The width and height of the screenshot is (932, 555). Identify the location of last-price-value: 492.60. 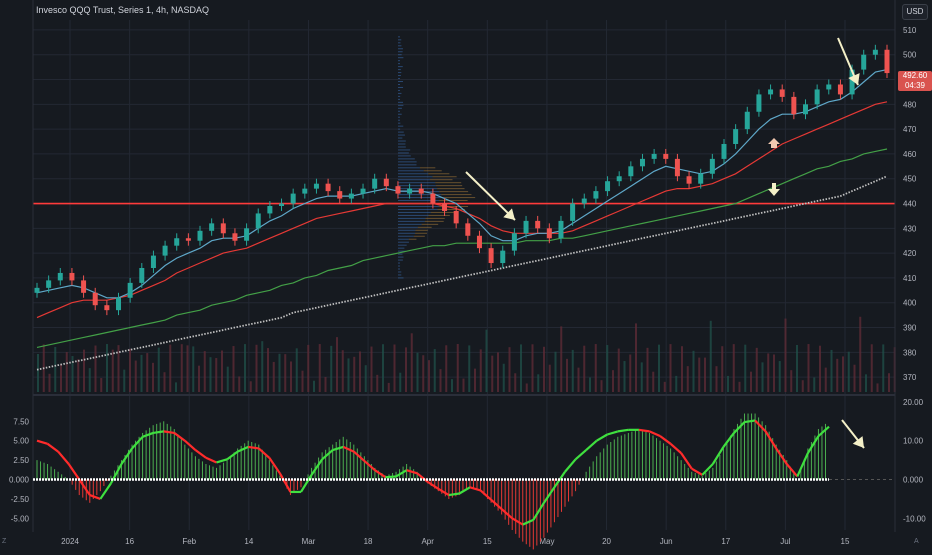
(915, 76).